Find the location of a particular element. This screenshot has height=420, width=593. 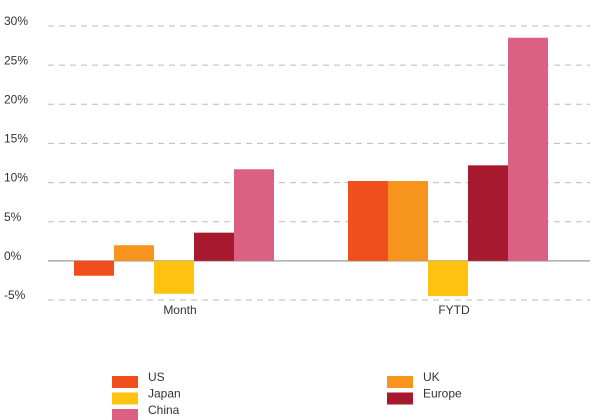

y-tick-label: 20% is located at coordinates (16, 99).